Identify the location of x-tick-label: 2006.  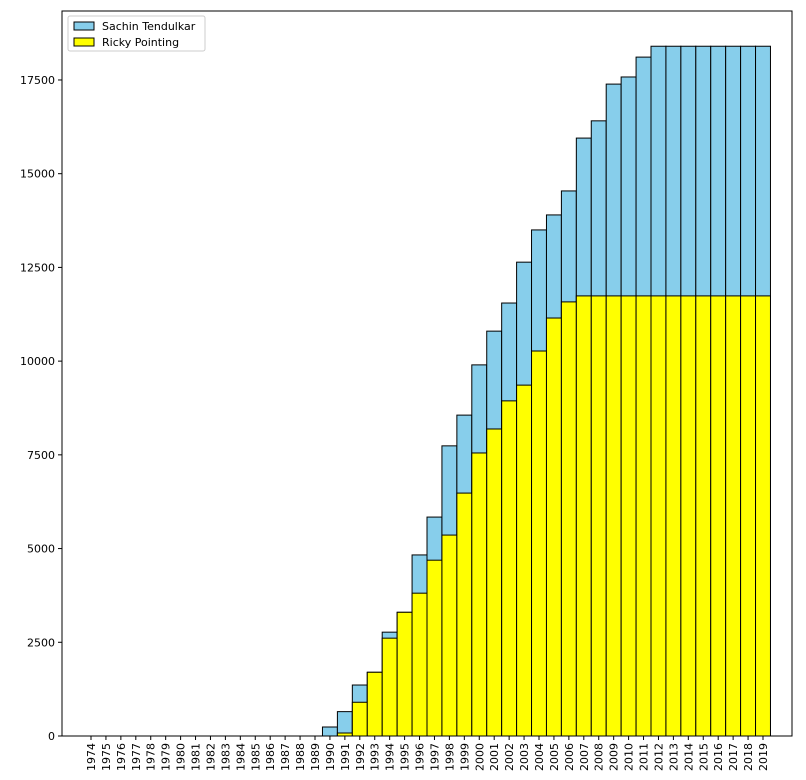
(569, 757).